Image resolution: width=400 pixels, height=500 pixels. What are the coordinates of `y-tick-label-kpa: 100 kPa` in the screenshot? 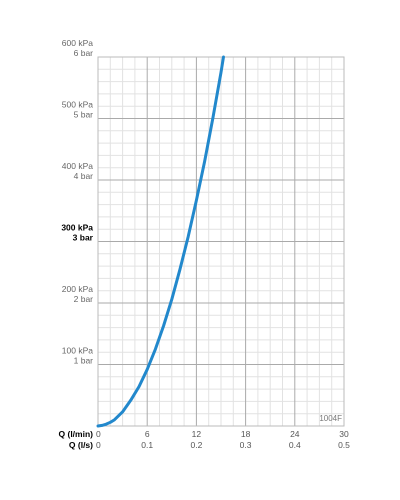 It's located at (77, 351).